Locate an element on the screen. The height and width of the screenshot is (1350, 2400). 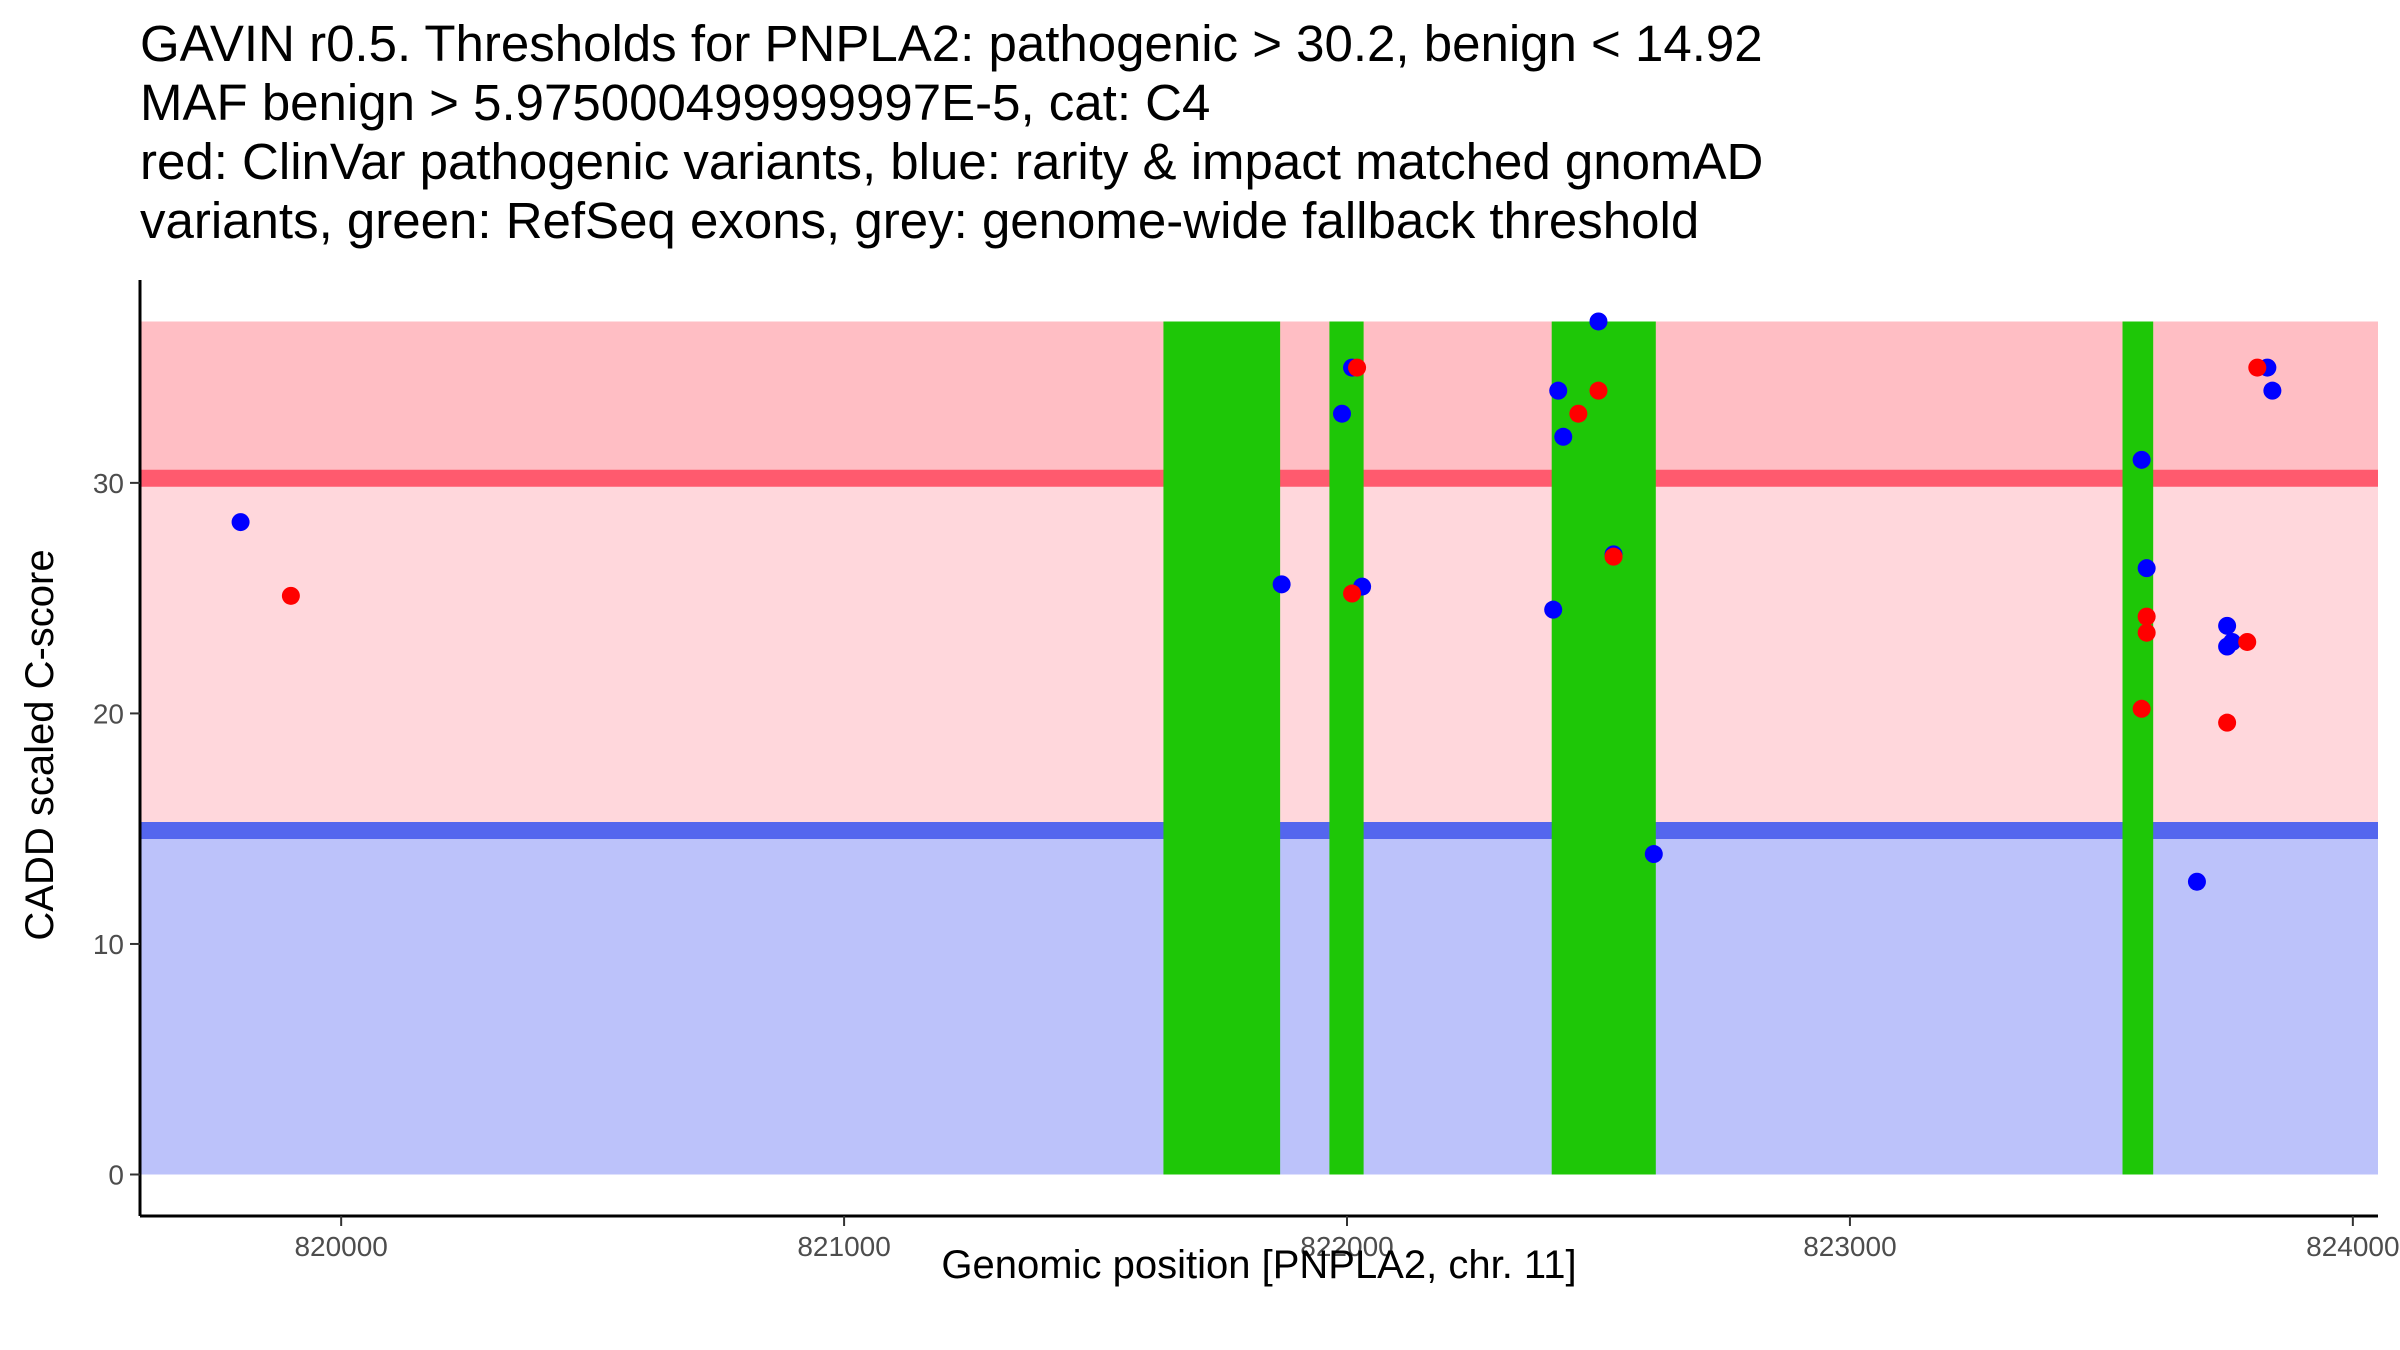
x-tick-label: 821000 is located at coordinates (843, 1246).